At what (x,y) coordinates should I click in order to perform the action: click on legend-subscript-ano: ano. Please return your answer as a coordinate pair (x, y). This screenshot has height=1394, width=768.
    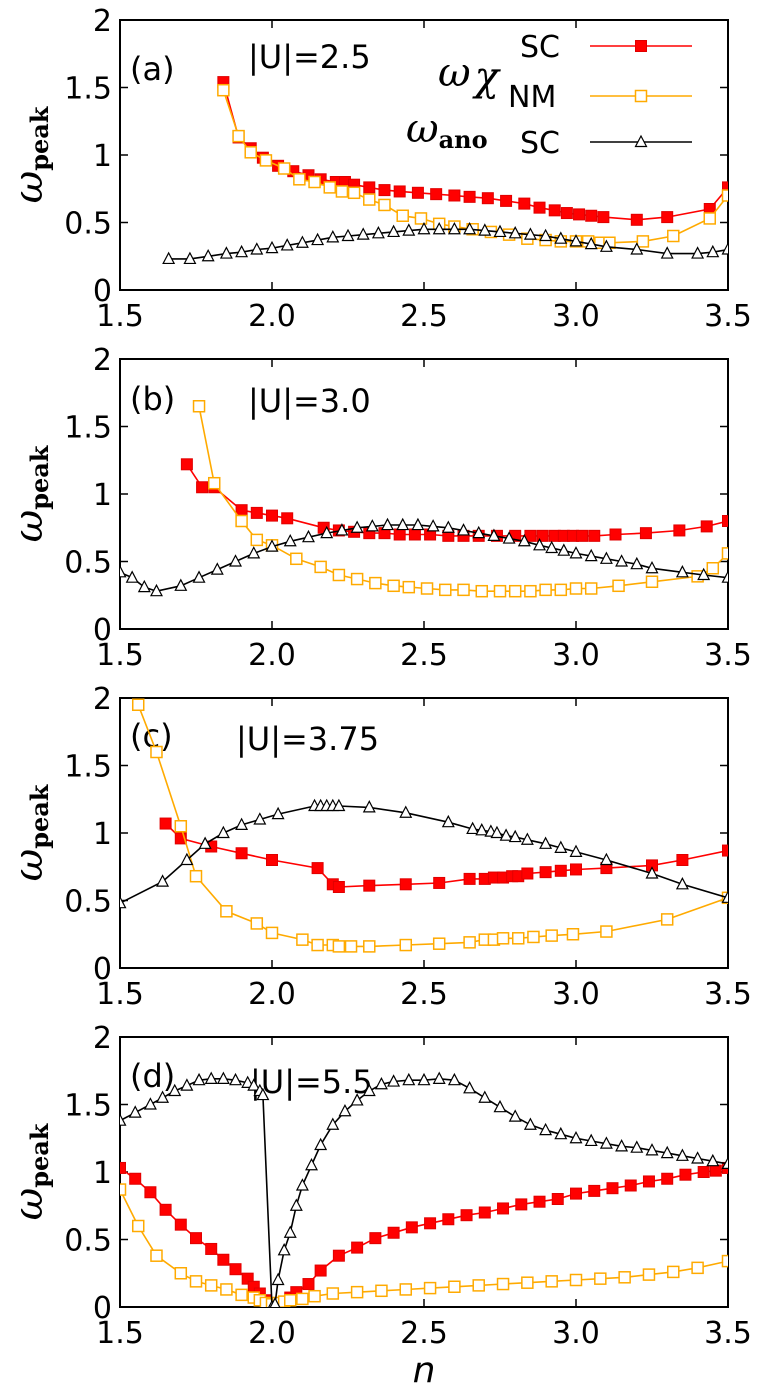
    Looking at the image, I should click on (463, 139).